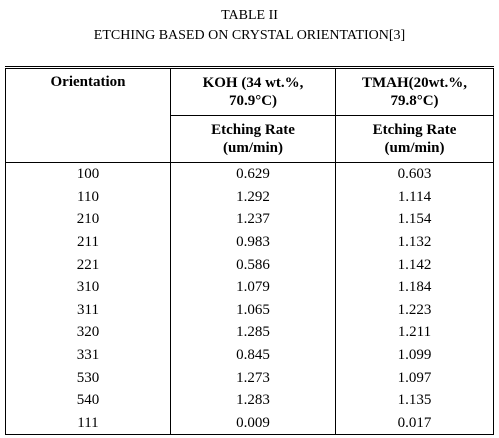  Describe the element at coordinates (253, 377) in the screenshot. I see `table-cell: 1.273` at that location.